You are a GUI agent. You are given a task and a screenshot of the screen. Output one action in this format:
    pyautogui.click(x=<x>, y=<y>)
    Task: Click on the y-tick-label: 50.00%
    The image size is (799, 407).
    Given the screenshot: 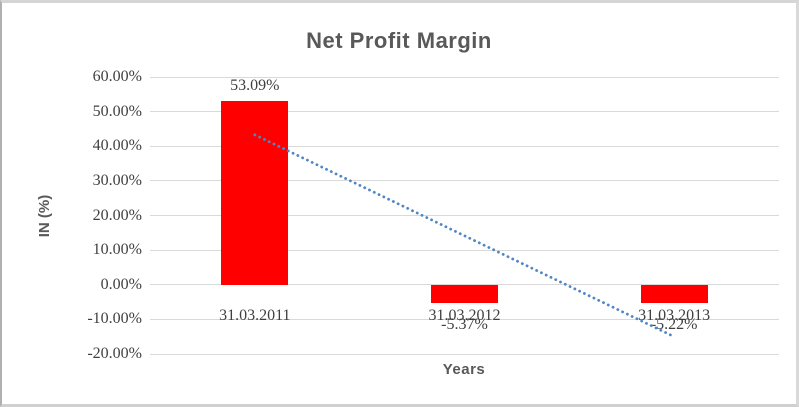 What is the action you would take?
    pyautogui.click(x=117, y=111)
    